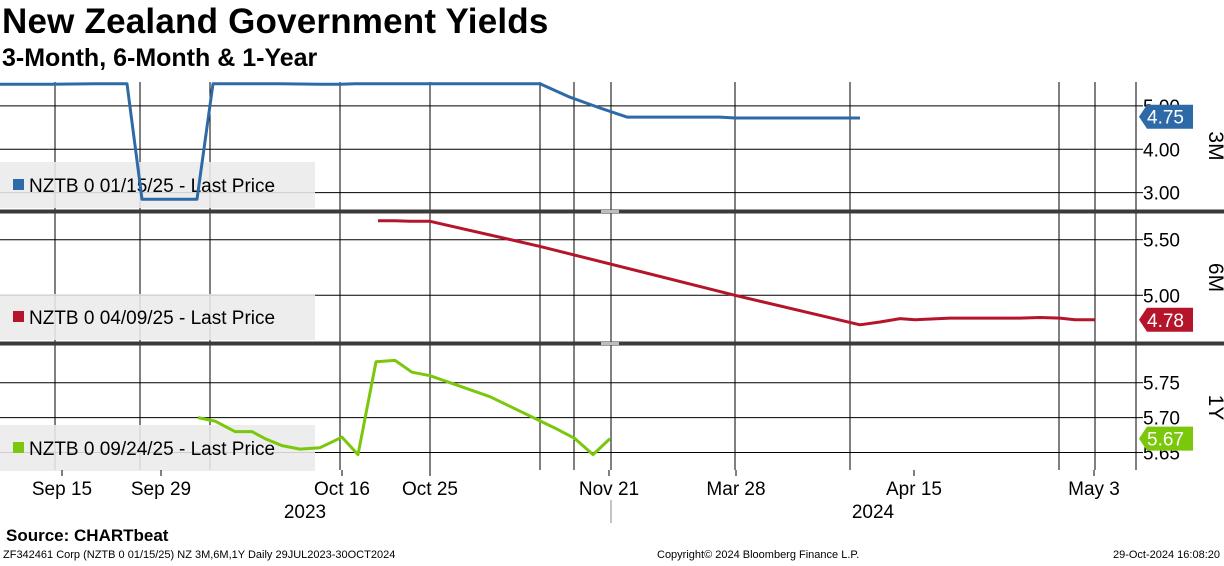  I want to click on x-tick-label: Apr 15, so click(914, 489).